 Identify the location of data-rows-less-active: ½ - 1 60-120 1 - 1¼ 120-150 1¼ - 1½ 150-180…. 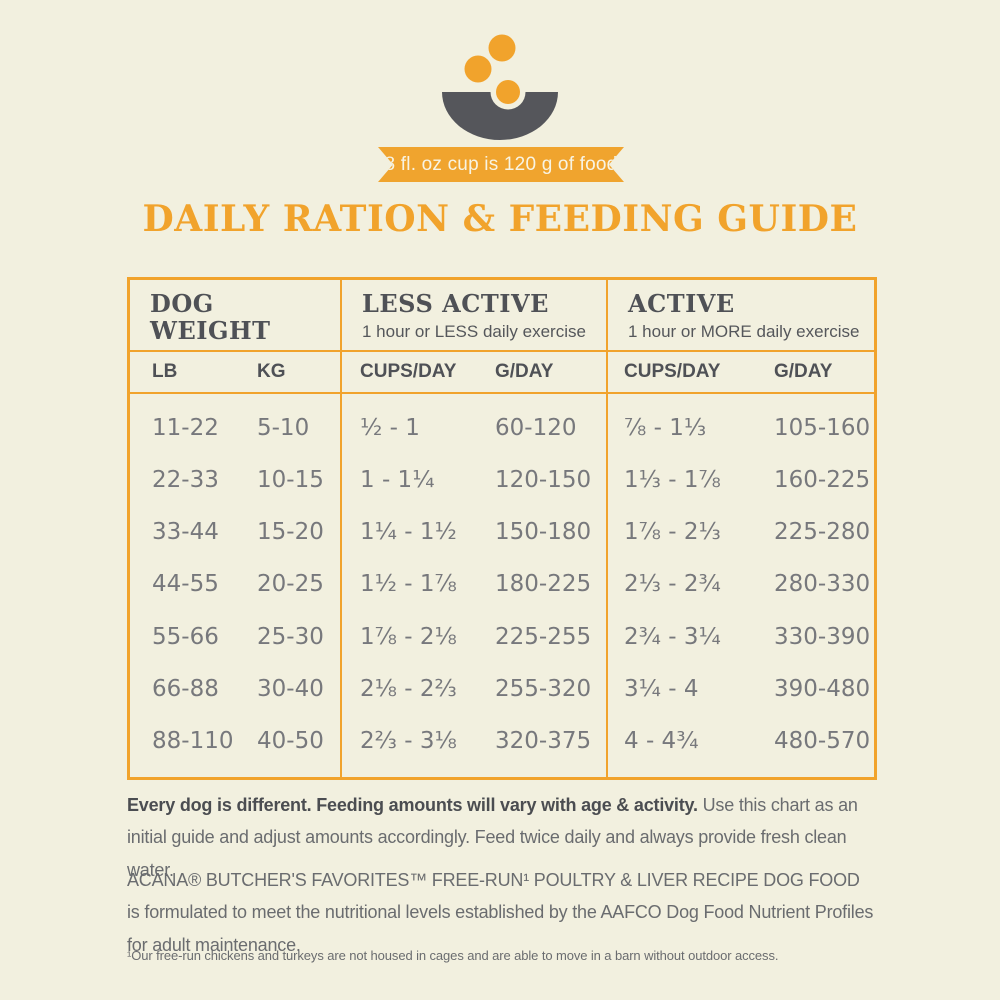
(474, 585).